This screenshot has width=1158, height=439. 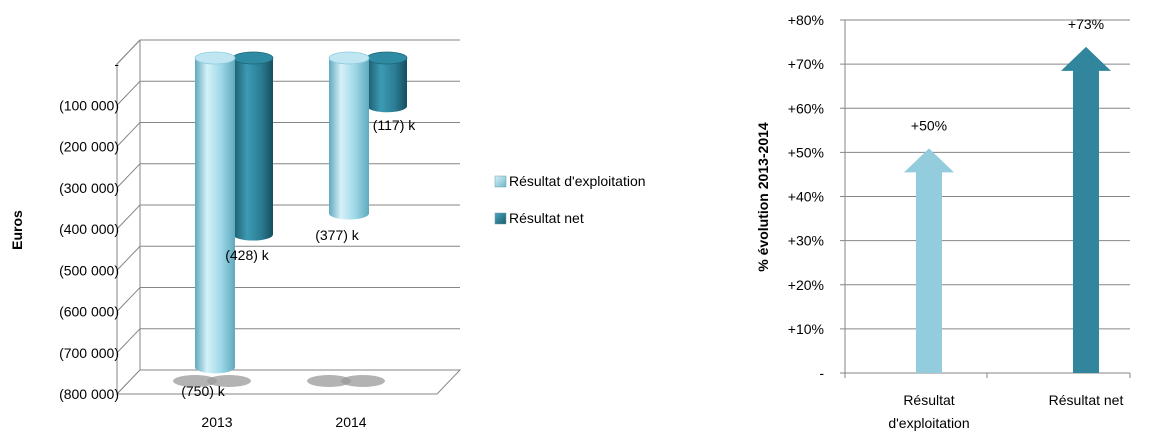 I want to click on left-y-tick-label: (700 000), so click(x=89, y=353).